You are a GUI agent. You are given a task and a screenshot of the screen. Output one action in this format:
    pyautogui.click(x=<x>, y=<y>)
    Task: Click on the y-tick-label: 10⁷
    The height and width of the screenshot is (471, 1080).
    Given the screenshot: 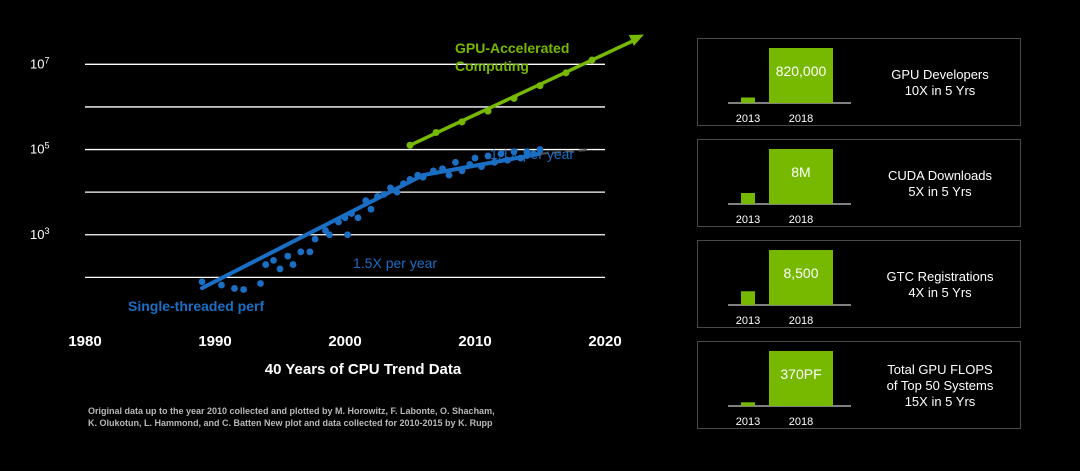 What is the action you would take?
    pyautogui.click(x=39, y=63)
    